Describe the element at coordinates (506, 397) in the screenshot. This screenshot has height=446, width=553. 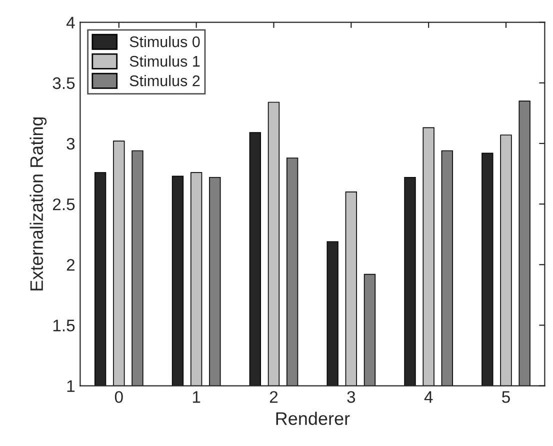
I see `x-tick-label: 5` at that location.